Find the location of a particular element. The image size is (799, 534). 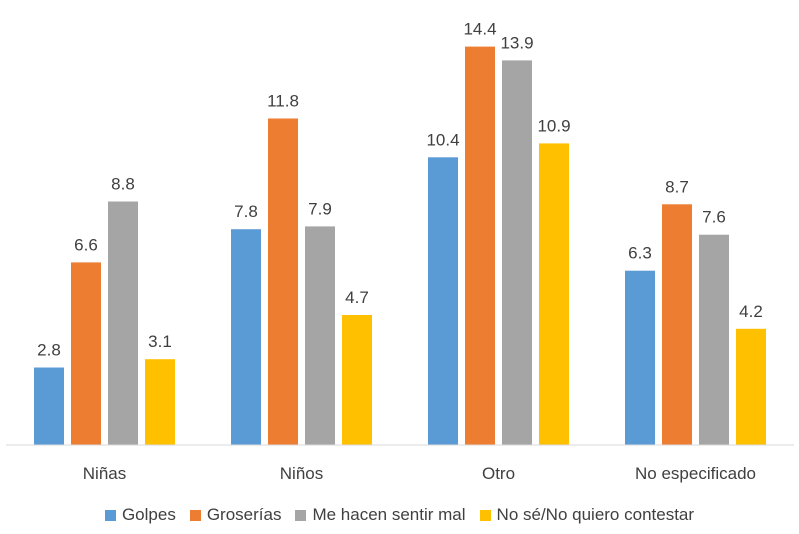

category-label-3: Otro is located at coordinates (498, 473).